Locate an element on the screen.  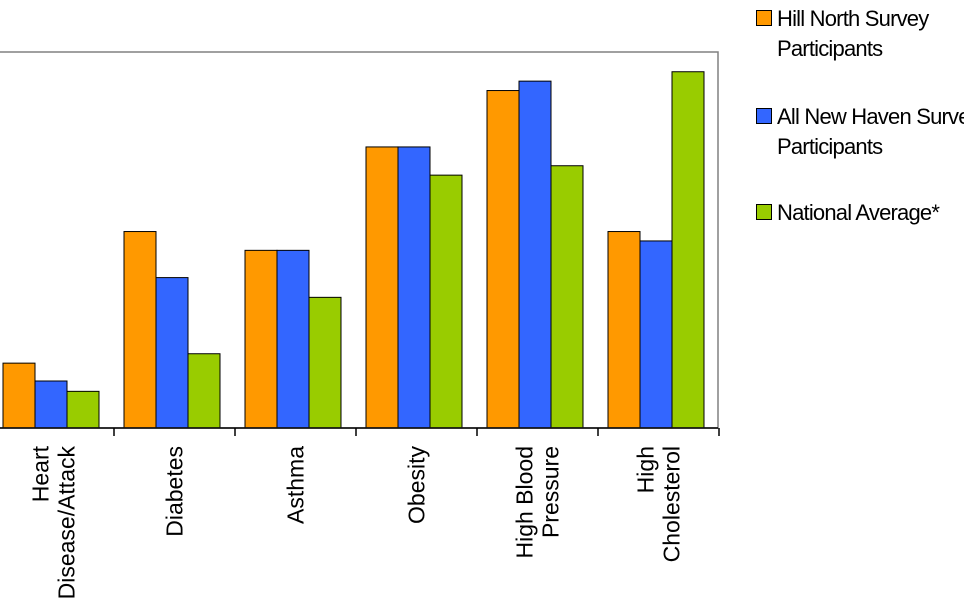
bar-s2-c4 is located at coordinates (567, 297).